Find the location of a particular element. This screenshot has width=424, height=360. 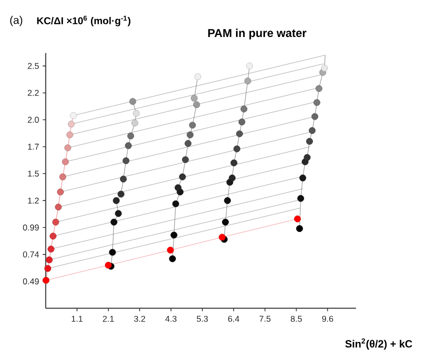

y-tick-label: 1.2 is located at coordinates (33, 201).